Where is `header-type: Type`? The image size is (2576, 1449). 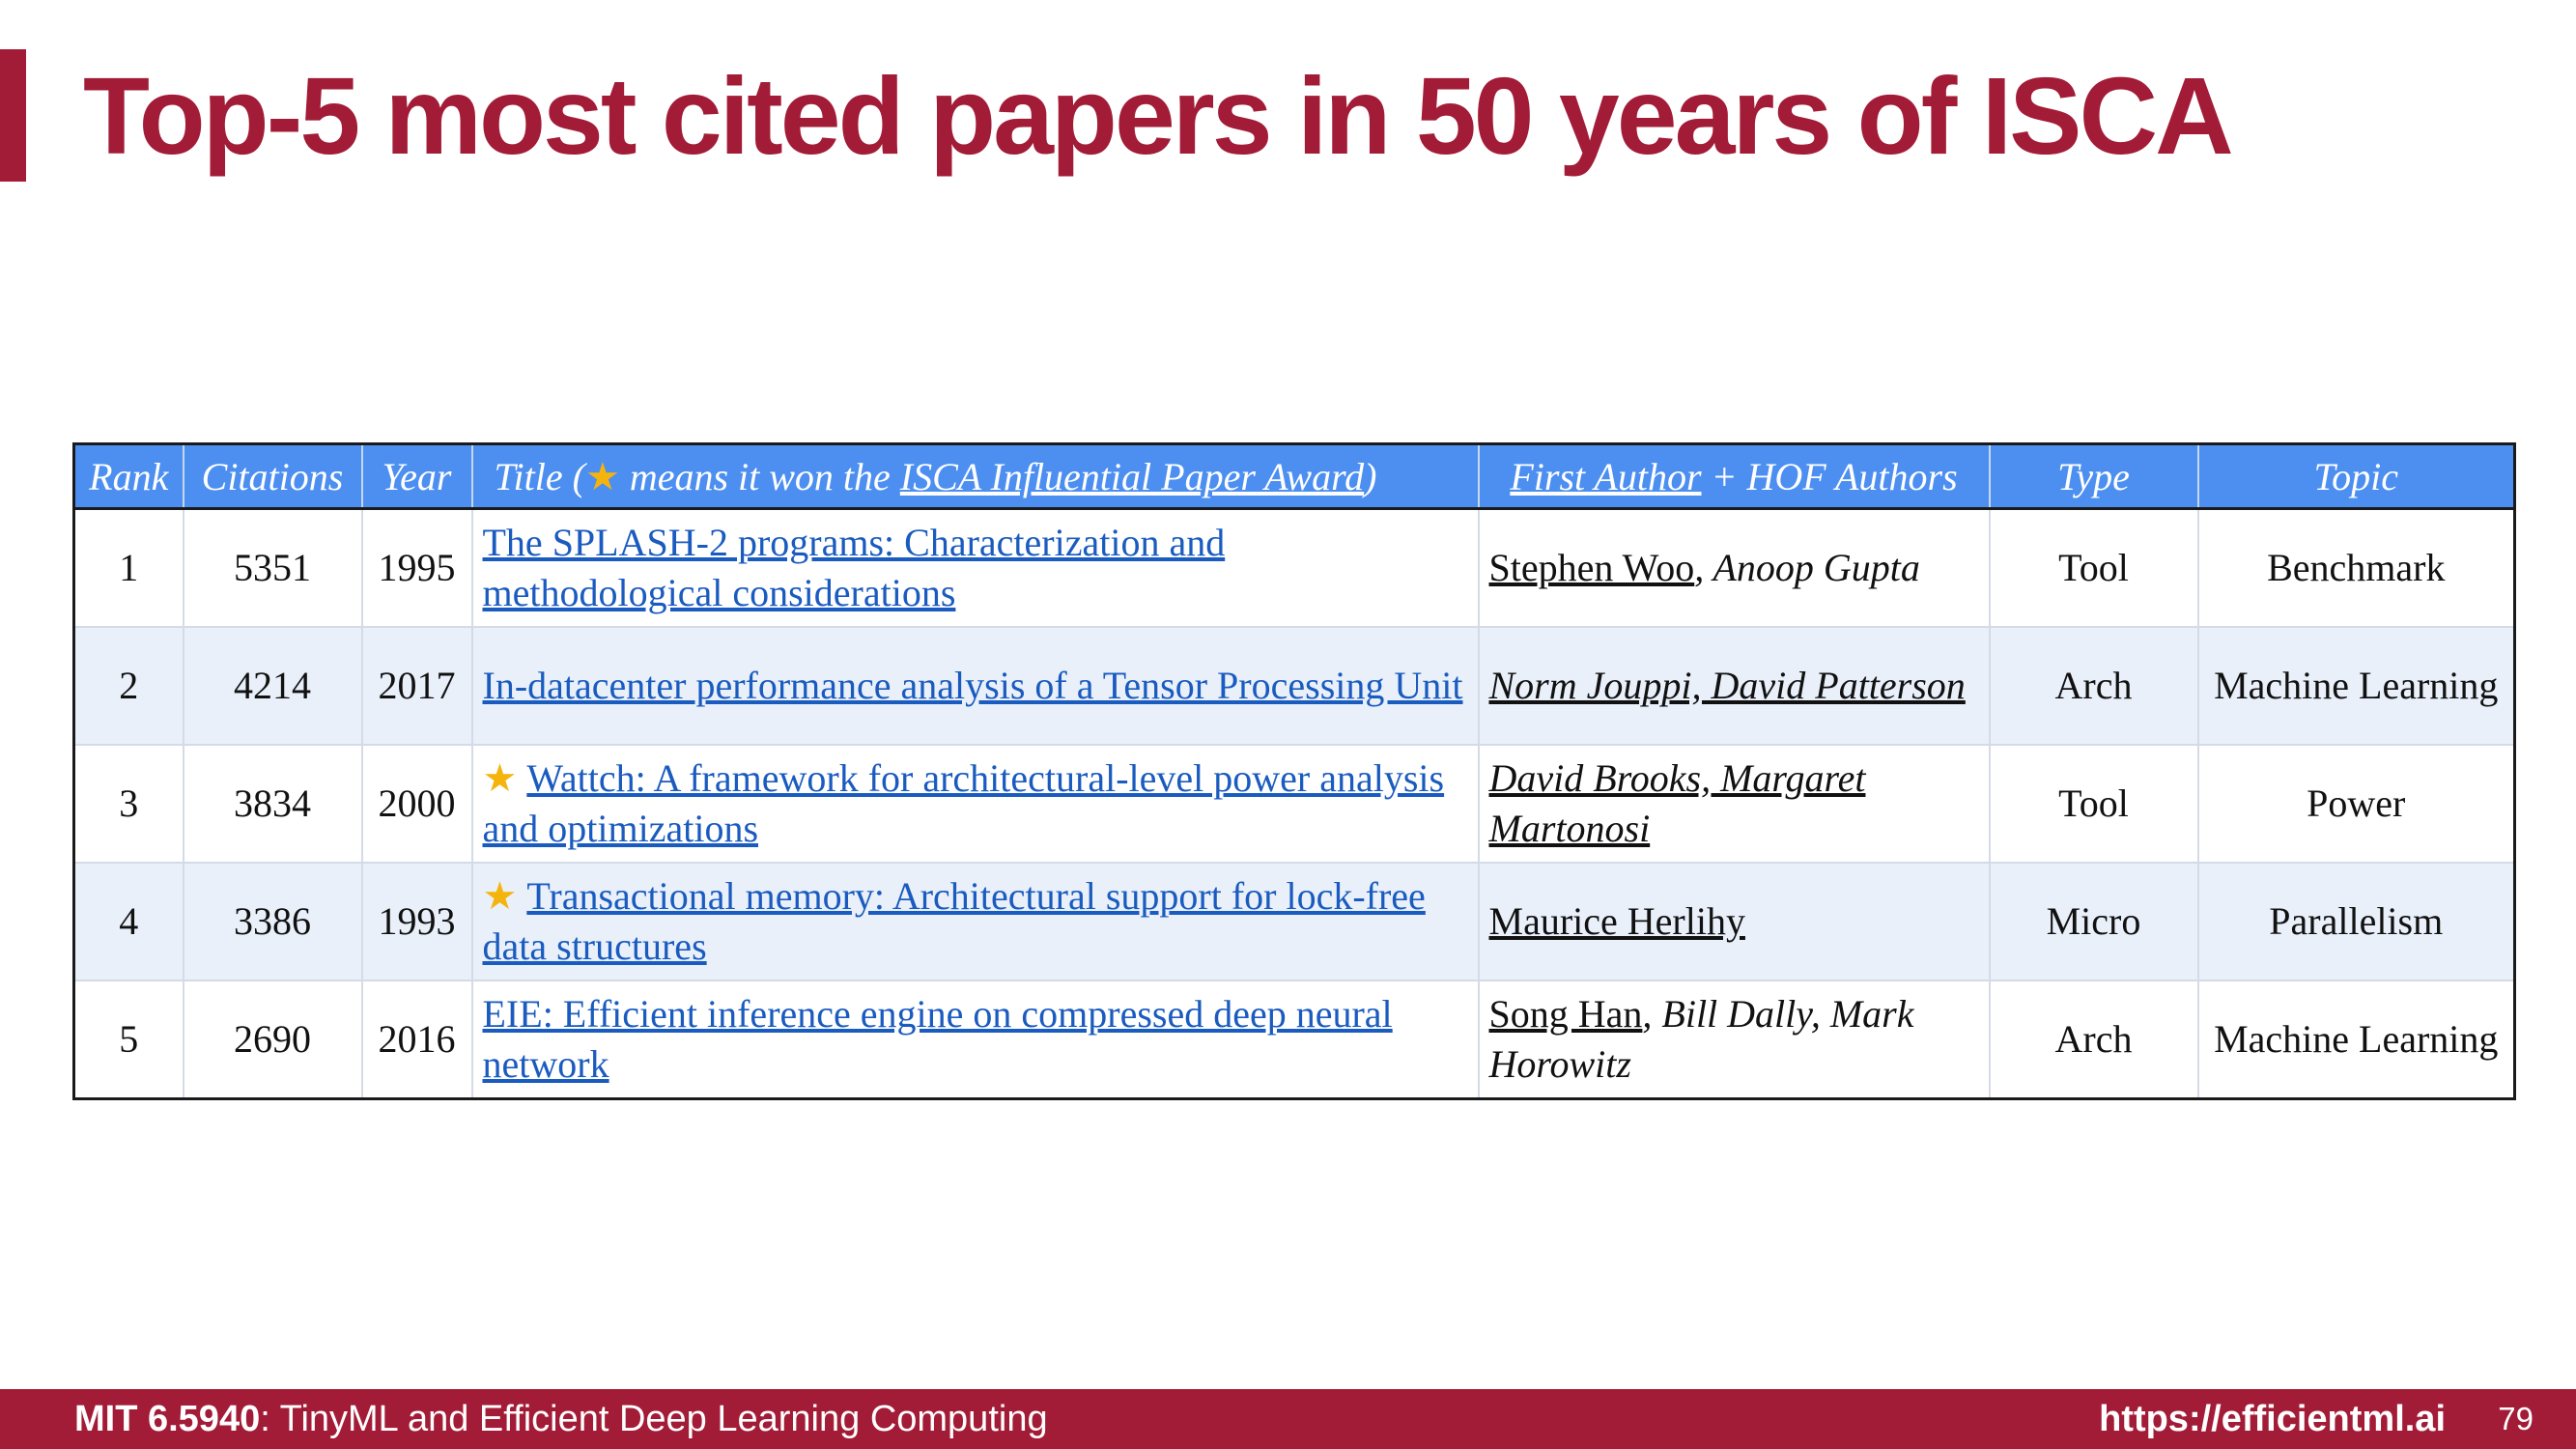 header-type: Type is located at coordinates (2093, 476).